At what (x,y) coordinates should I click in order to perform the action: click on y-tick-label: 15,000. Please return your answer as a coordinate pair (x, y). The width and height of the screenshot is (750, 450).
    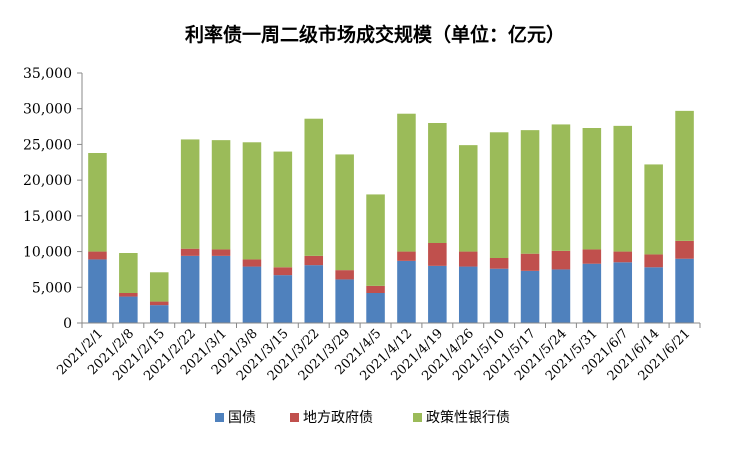
    Looking at the image, I should click on (47, 217).